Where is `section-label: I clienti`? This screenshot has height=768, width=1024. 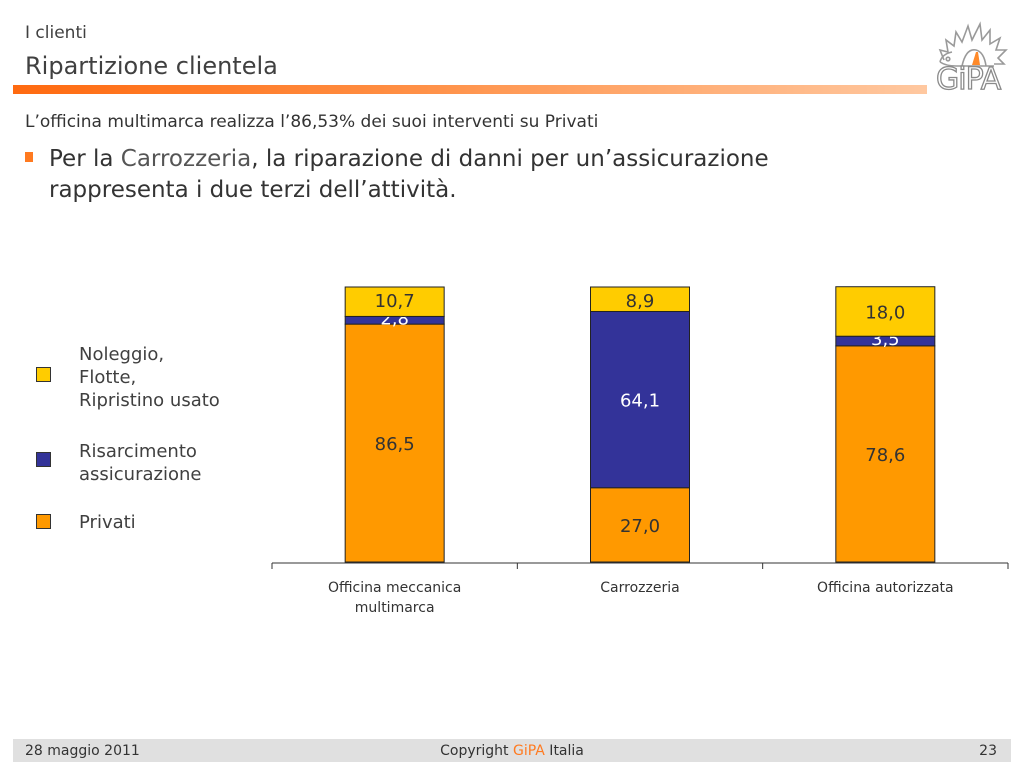 section-label: I clienti is located at coordinates (56, 33).